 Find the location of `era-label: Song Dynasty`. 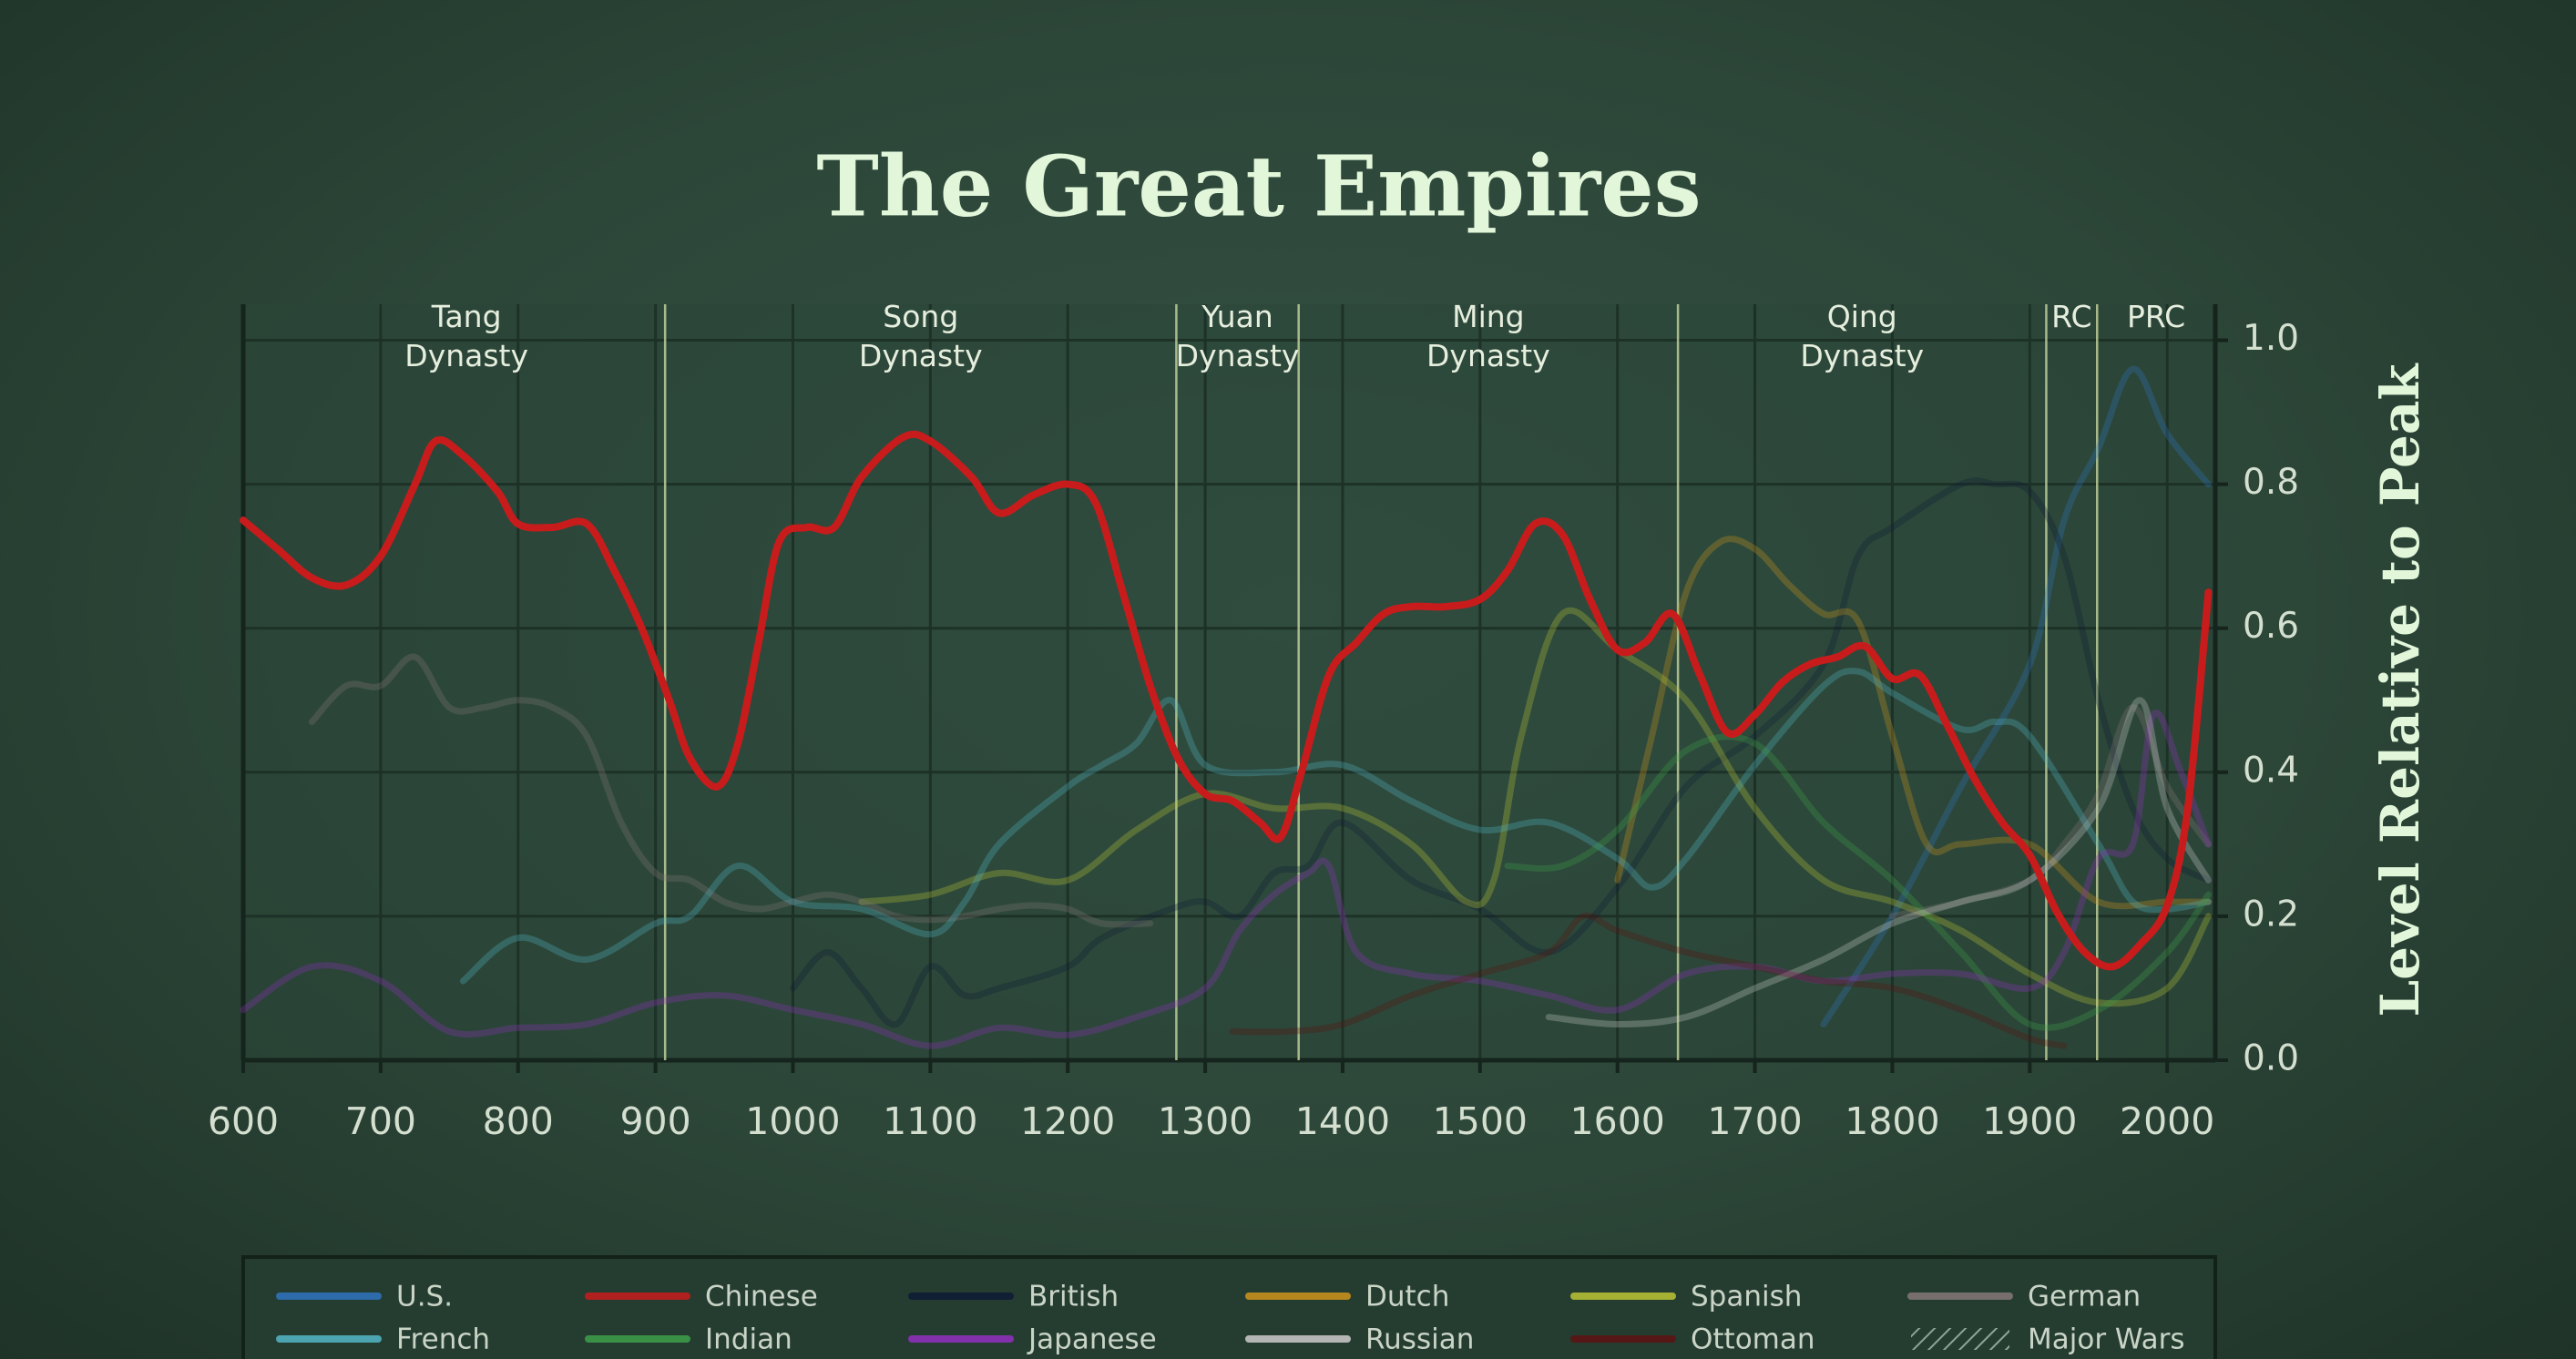

era-label: Song Dynasty is located at coordinates (920, 336).